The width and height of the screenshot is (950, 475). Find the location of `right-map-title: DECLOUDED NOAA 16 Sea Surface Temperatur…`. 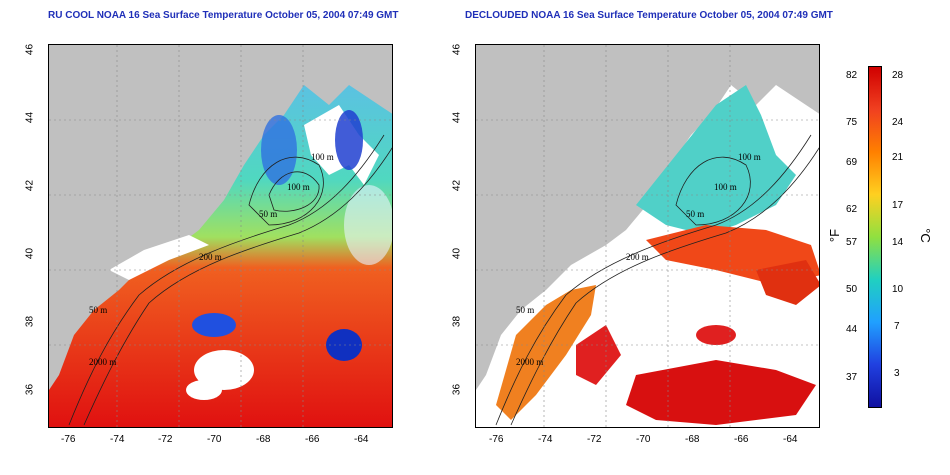

right-map-title: DECLOUDED NOAA 16 Sea Surface Temperatur… is located at coordinates (649, 15).